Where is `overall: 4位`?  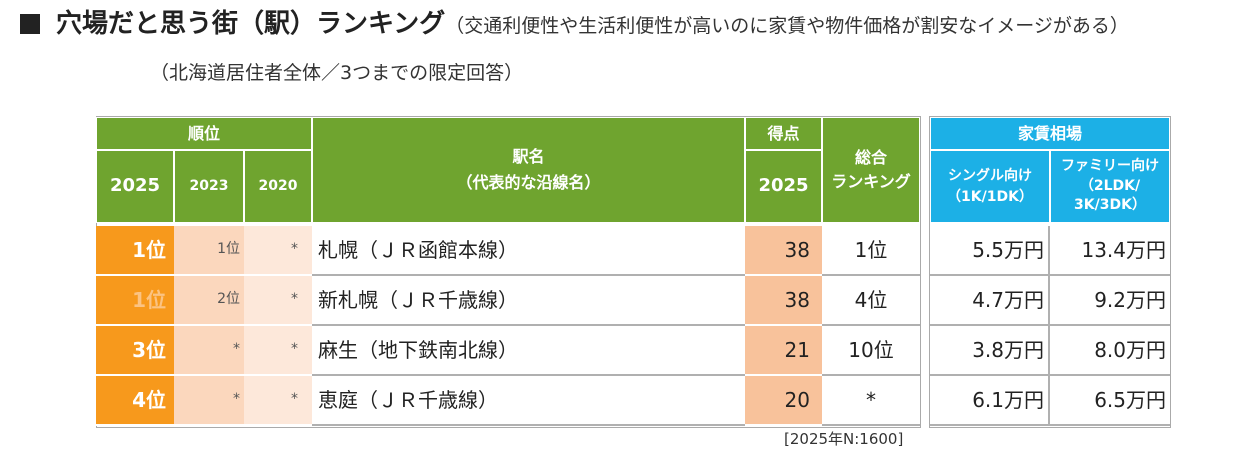 overall: 4位 is located at coordinates (871, 301).